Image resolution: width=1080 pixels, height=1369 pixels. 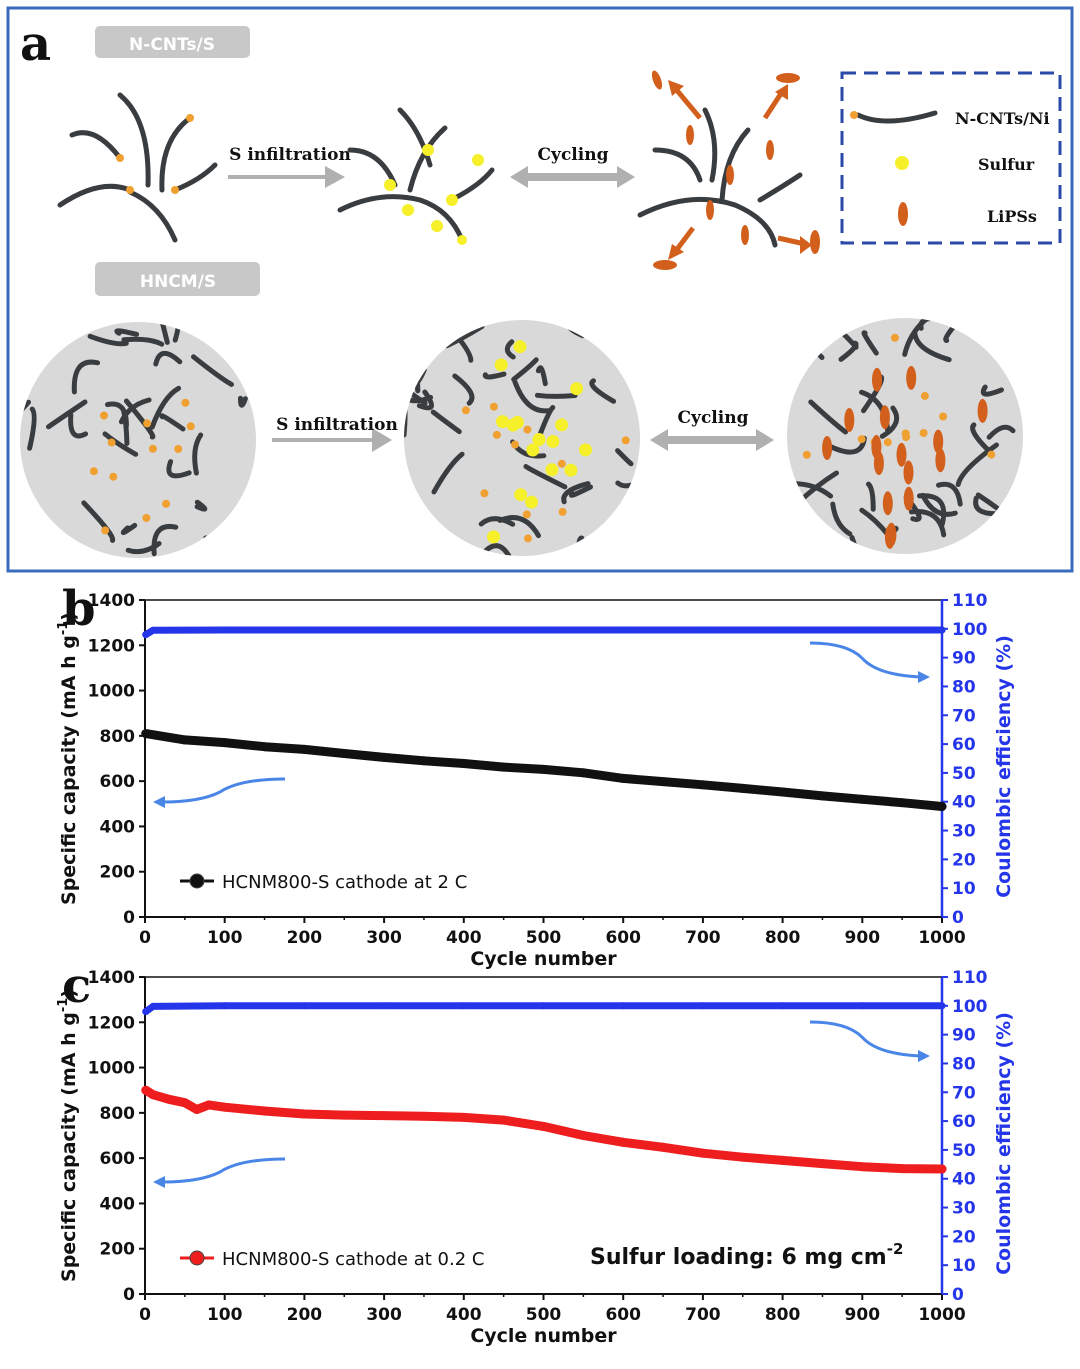 I want to click on legend: HCNM800-S cathode at 0.2 C, so click(x=332, y=1259).